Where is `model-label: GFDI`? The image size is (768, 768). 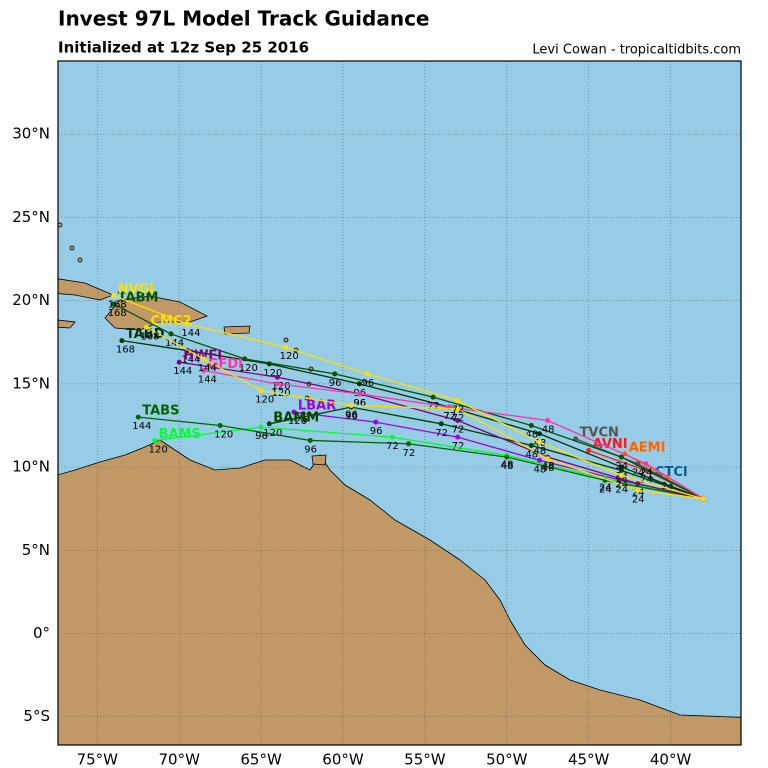 model-label: GFDI is located at coordinates (225, 364).